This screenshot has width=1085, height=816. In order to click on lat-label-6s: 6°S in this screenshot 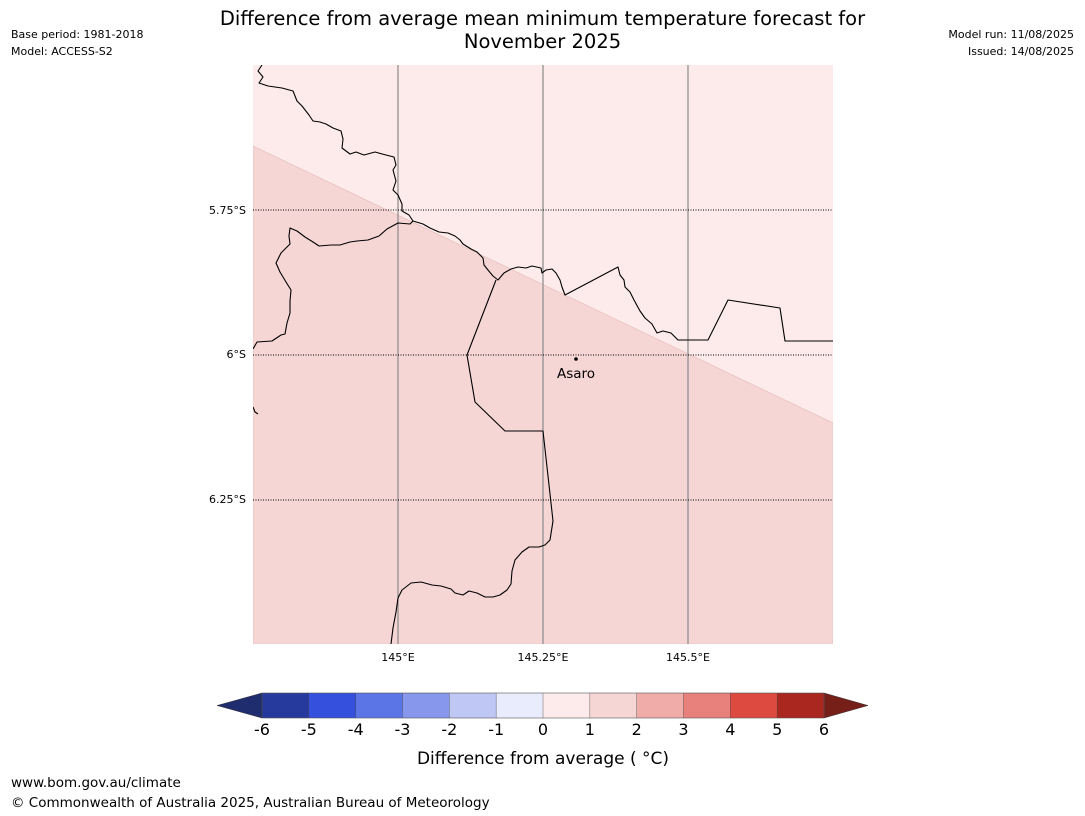, I will do `click(236, 354)`.